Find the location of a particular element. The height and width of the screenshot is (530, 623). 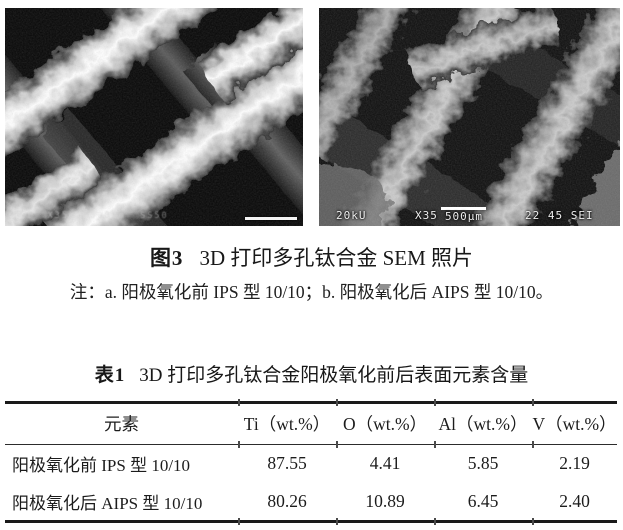

sem-b-magnification: X35 is located at coordinates (426, 215).